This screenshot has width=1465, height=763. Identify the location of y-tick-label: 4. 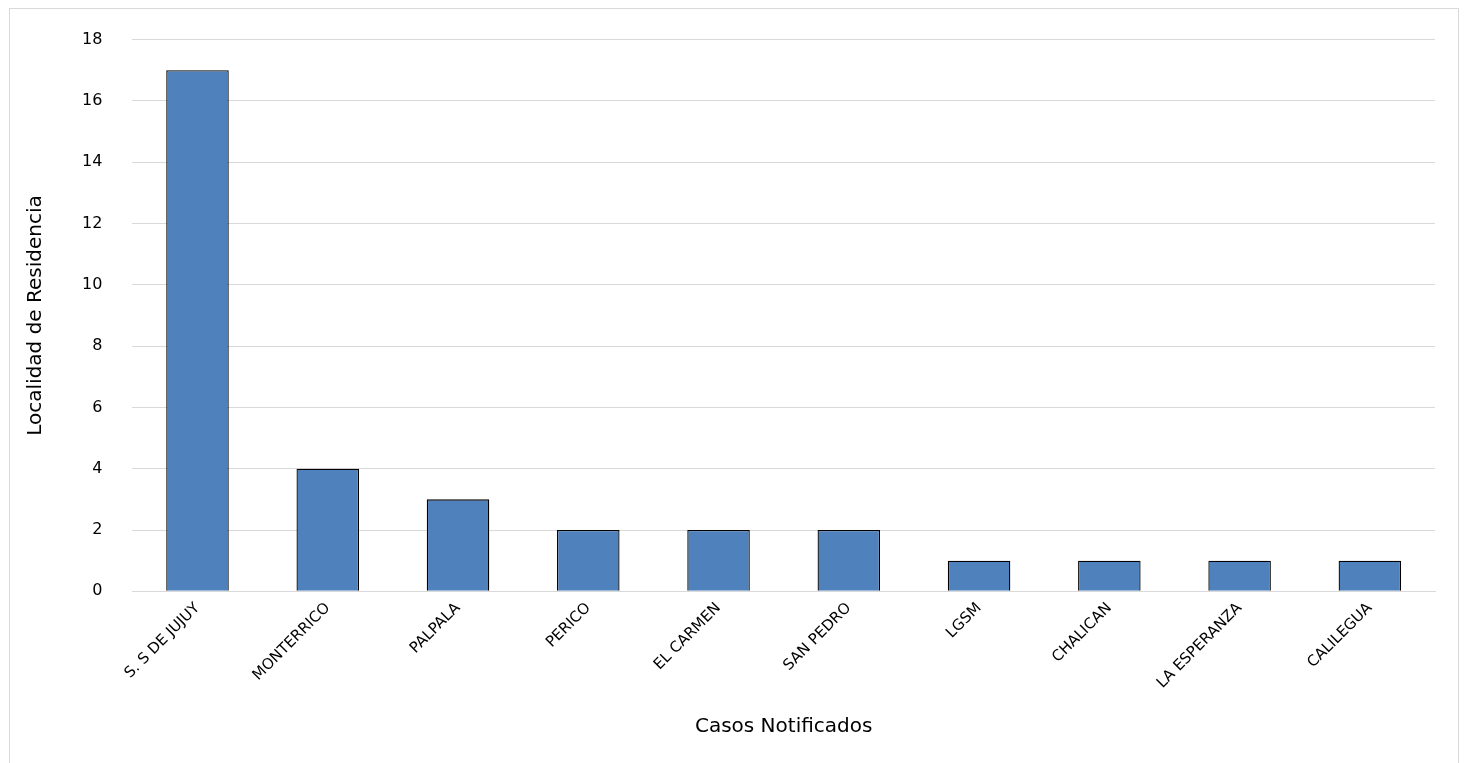
(97, 467).